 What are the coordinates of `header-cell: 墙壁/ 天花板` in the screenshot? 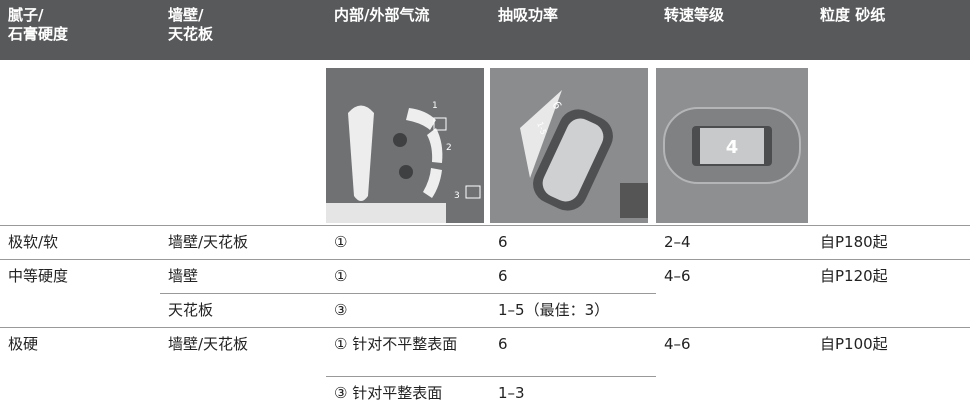 It's located at (243, 30).